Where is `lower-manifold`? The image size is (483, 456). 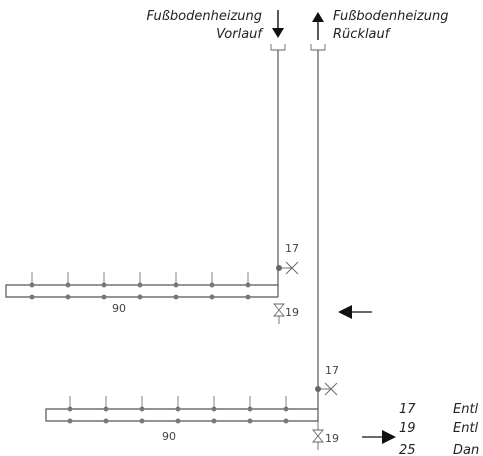
lower-manifold is located at coordinates (191, 416).